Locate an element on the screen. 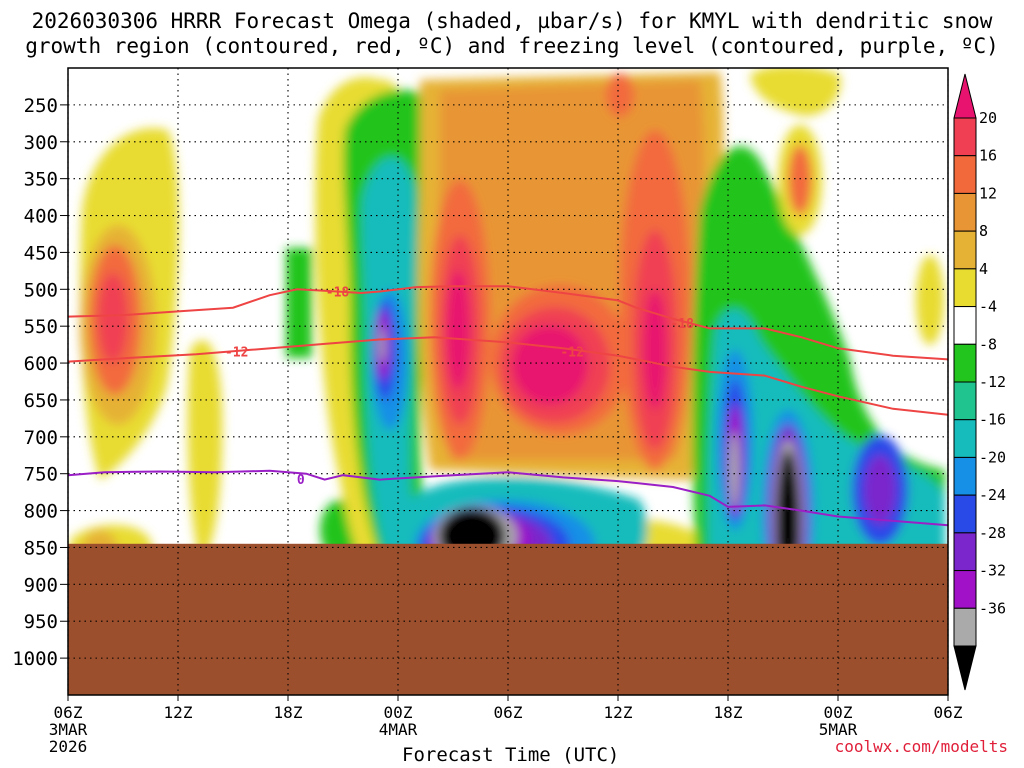 This screenshot has width=1024, height=768. colorbar-label: -24 is located at coordinates (992, 495).